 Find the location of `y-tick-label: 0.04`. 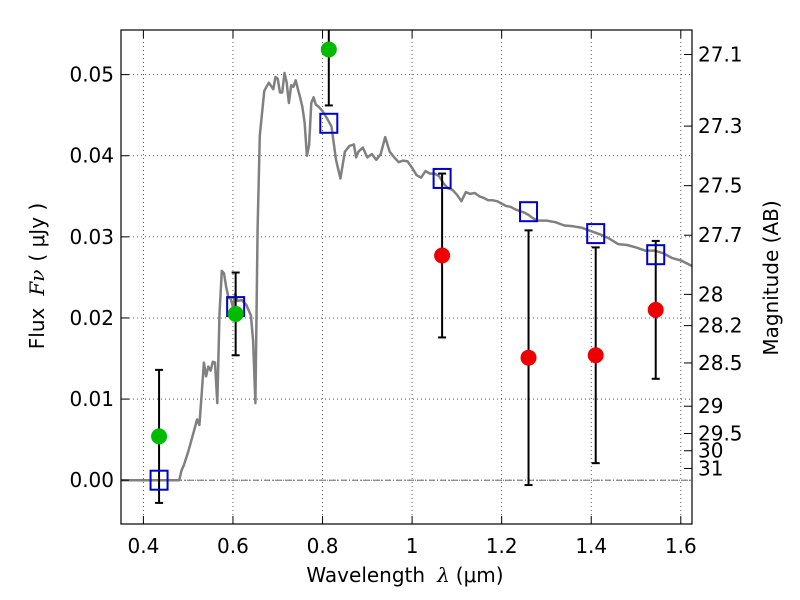

y-tick-label: 0.04 is located at coordinates (91, 156).